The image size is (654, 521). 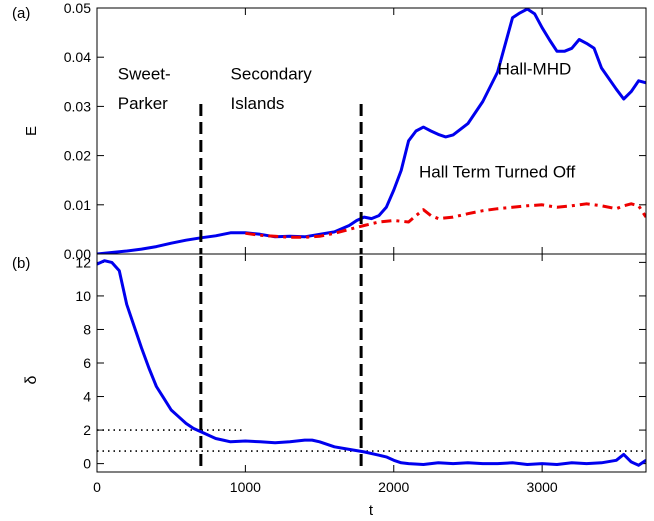 I want to click on panel-a-ytick-label: 0.03, so click(x=77, y=106).